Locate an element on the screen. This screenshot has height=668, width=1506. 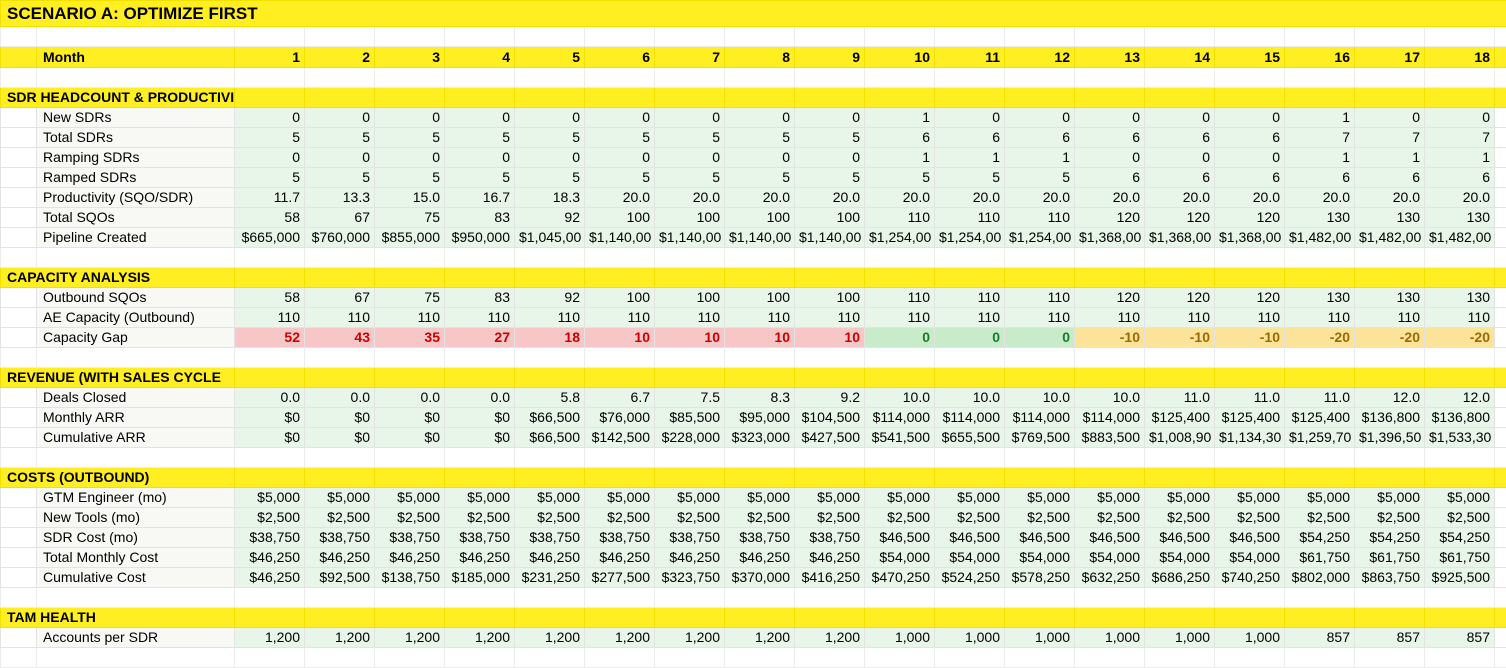
data-cell: 120 is located at coordinates (1180, 218).